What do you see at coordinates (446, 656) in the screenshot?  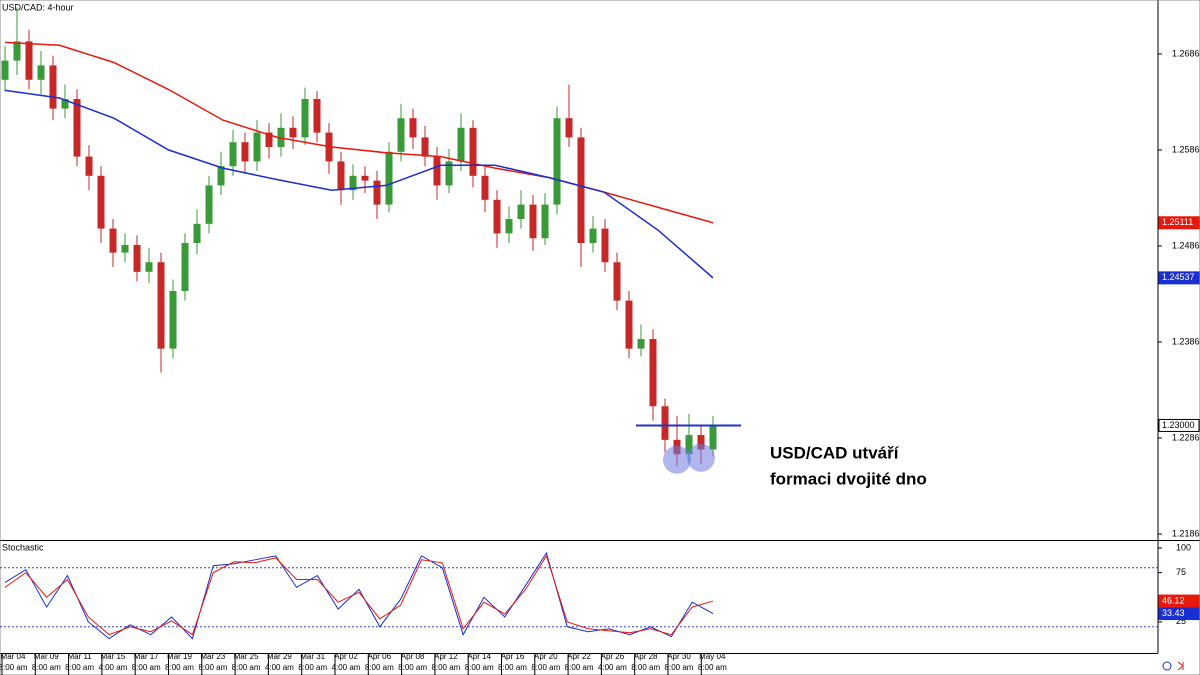 I see `x-tick-label: Apr 12` at bounding box center [446, 656].